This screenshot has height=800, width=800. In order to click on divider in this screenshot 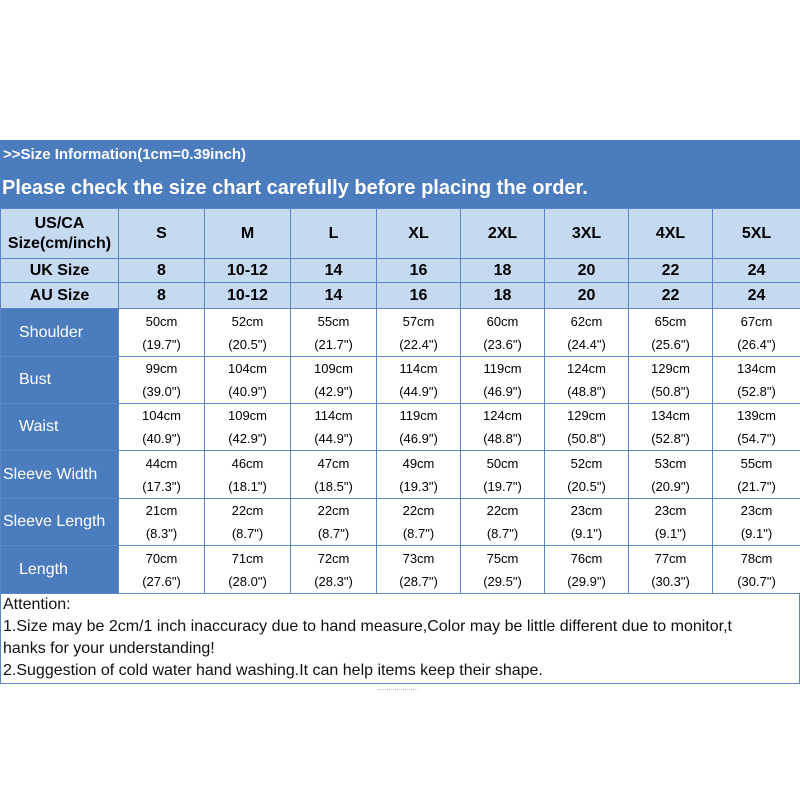, I will do `click(398, 689)`.